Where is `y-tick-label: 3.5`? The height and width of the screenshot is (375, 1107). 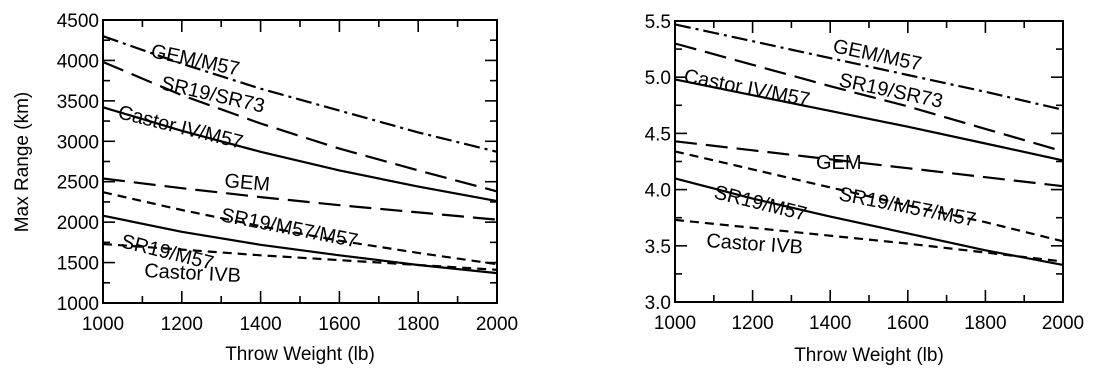 y-tick-label: 3.5 is located at coordinates (658, 247).